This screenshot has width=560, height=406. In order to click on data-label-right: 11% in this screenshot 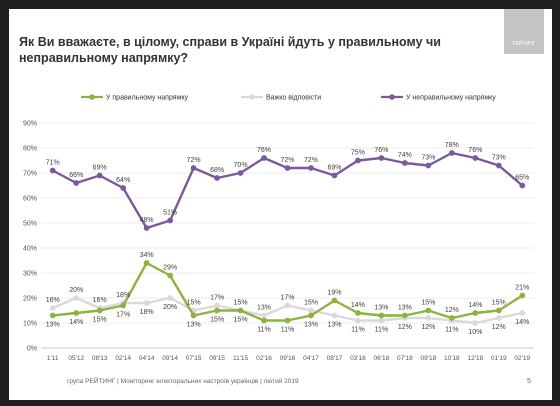, I will do `click(264, 330)`.